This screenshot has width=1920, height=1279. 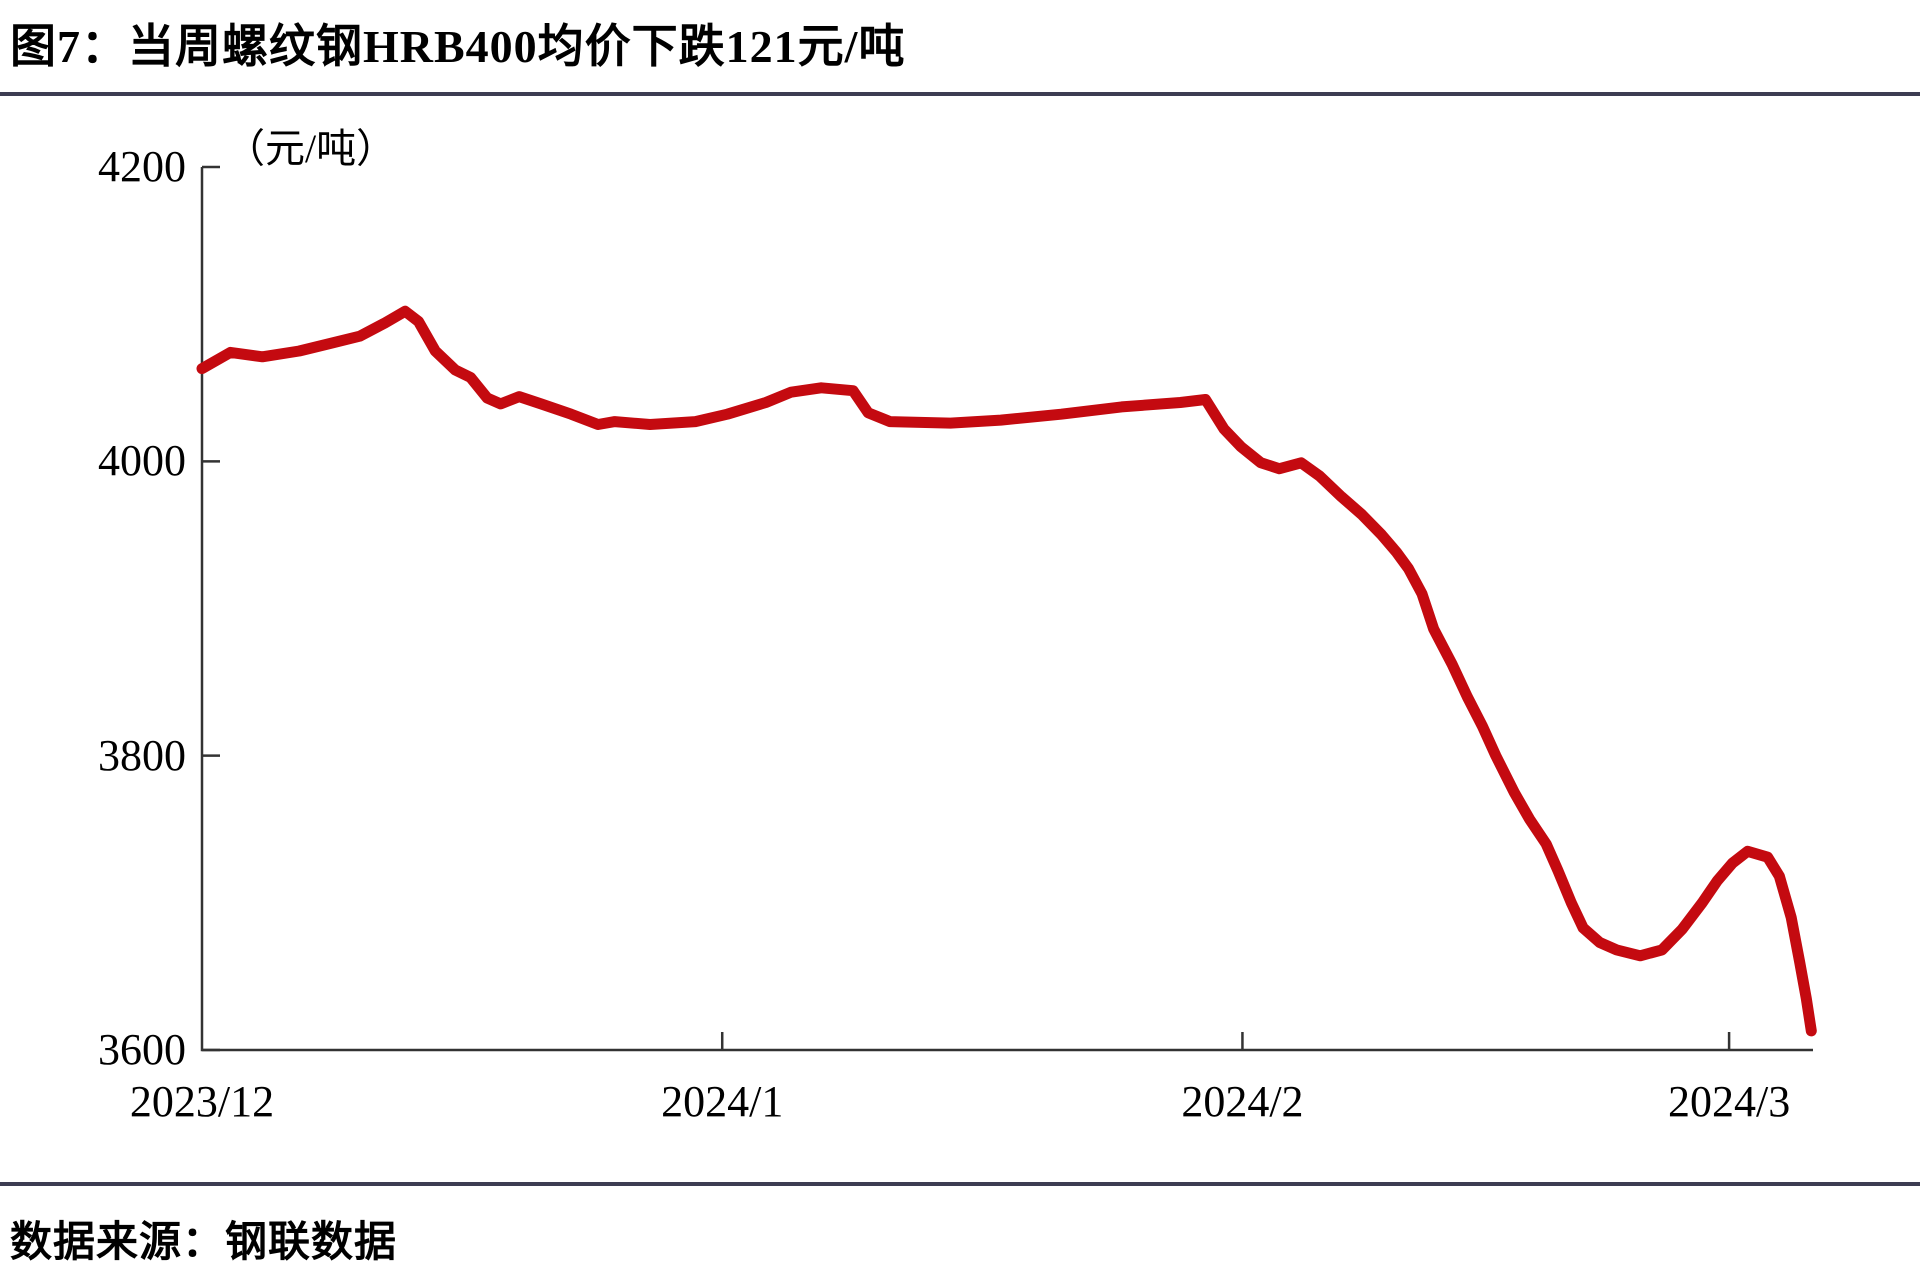 I want to click on y-tick-label: 3600, so click(x=142, y=1049).